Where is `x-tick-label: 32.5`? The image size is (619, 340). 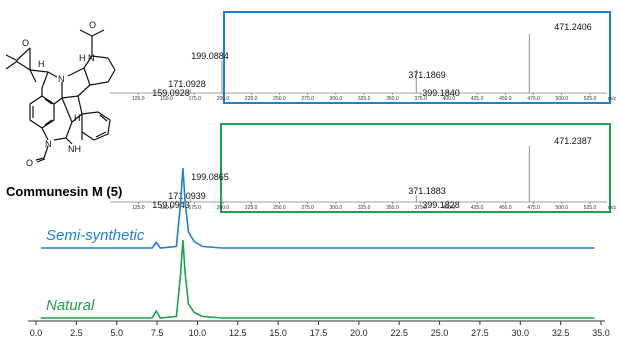
x-tick-label: 32.5 is located at coordinates (561, 333).